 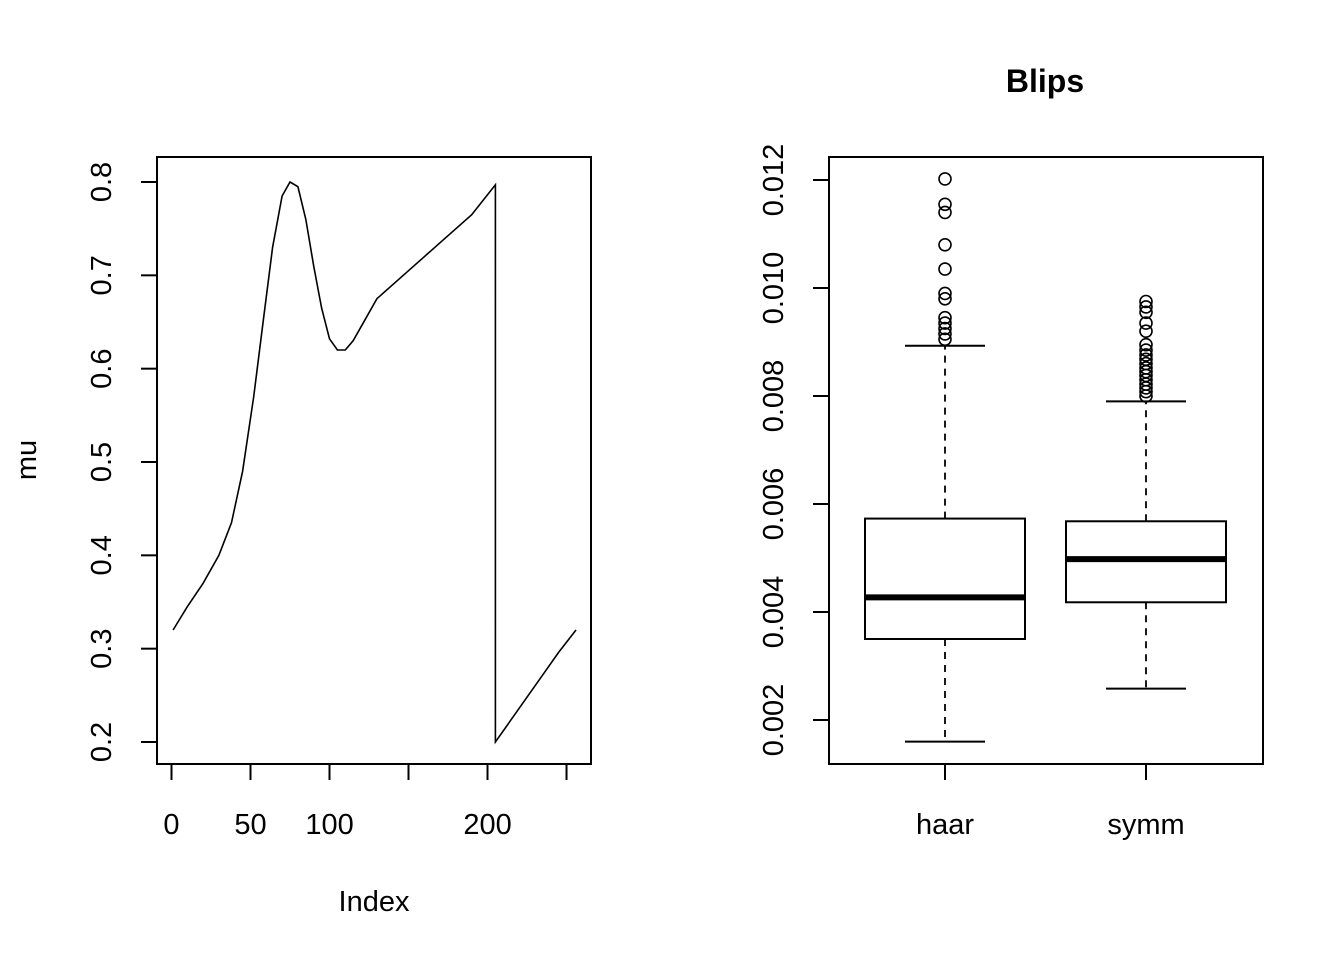 I want to click on y-tick-label: 0.008, so click(x=774, y=396).